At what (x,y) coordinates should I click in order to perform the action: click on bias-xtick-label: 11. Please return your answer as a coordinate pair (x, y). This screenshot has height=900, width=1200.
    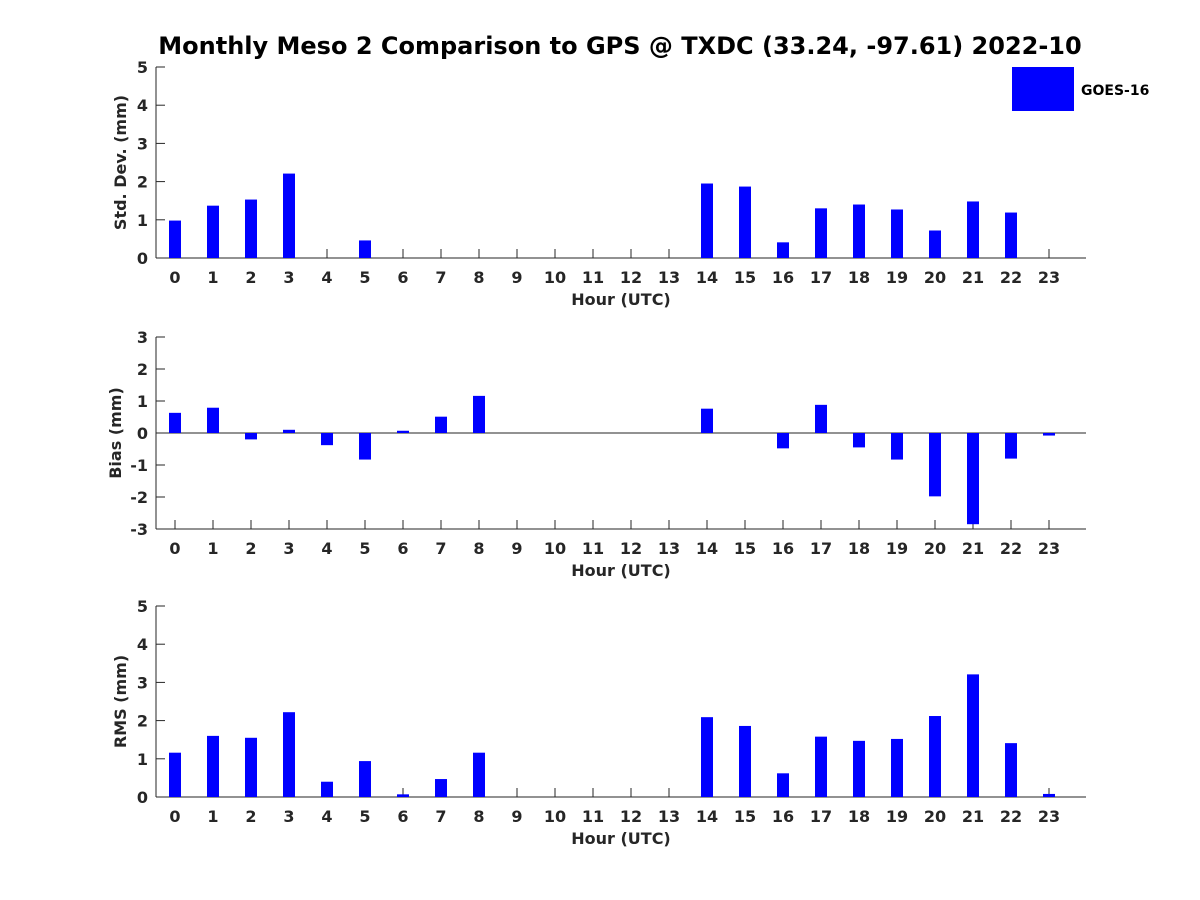
    Looking at the image, I should click on (593, 548).